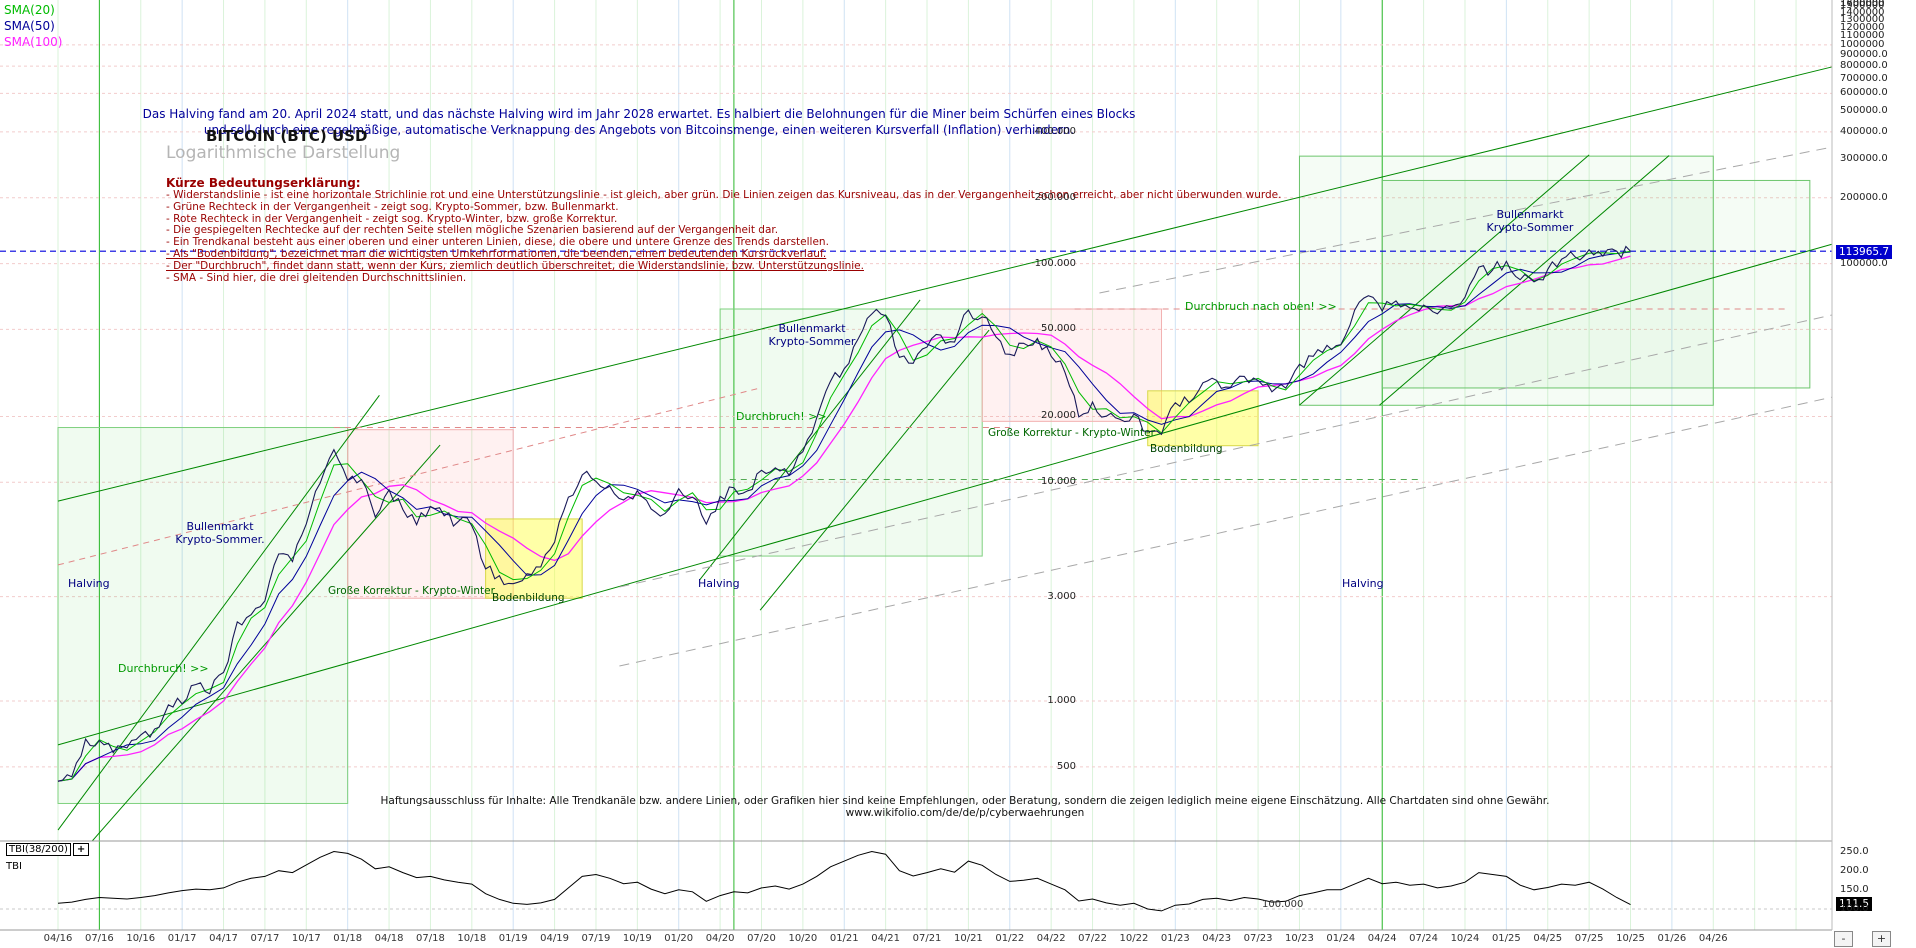  I want to click on annotation-bullmarket-2: Bullenmarkt Krypto-Sommer, so click(812, 335).